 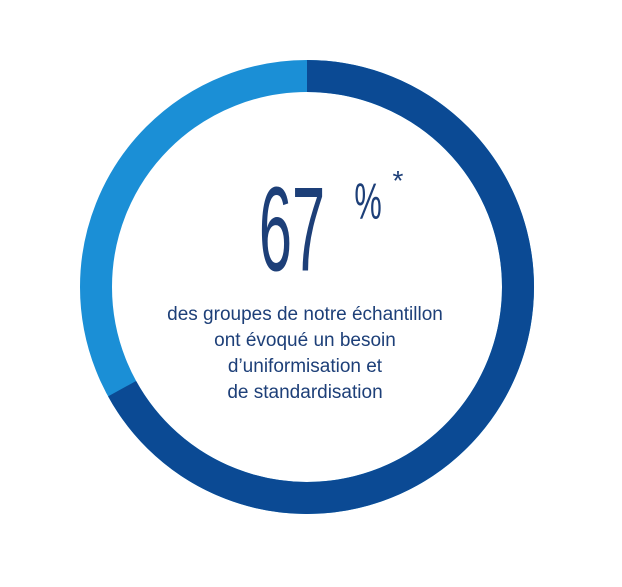 I want to click on unit-group: %, so click(x=367, y=200).